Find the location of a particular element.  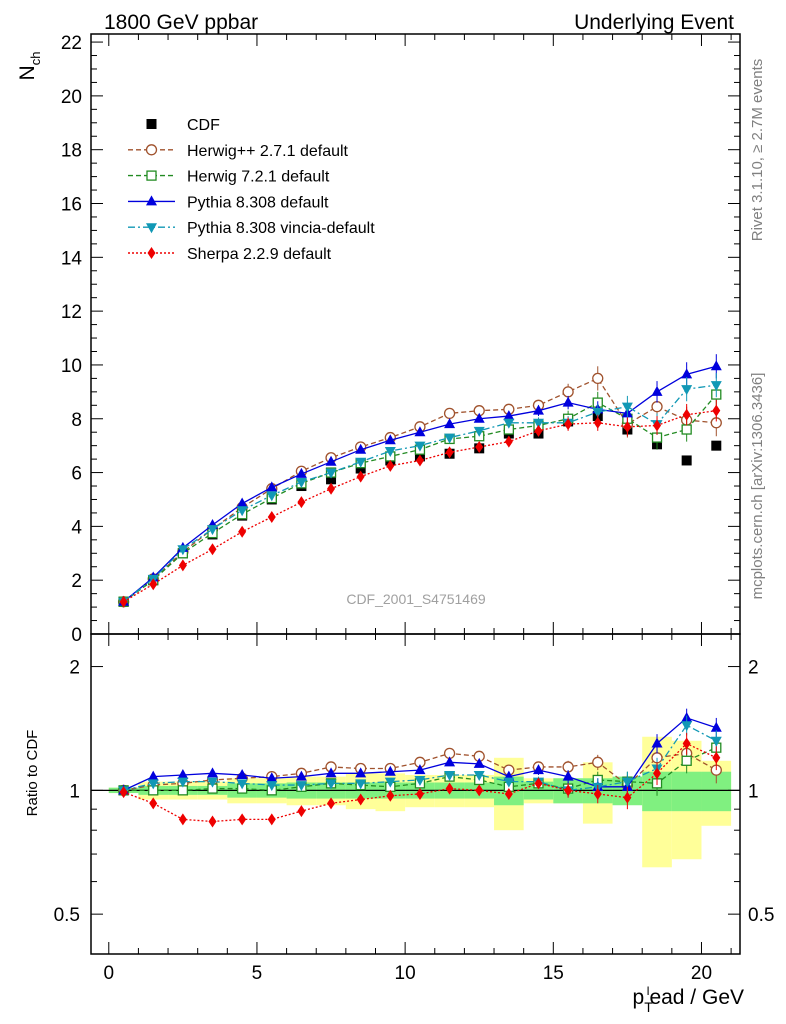

ratio-herwig-2-7-1-default-point is located at coordinates (598, 762).